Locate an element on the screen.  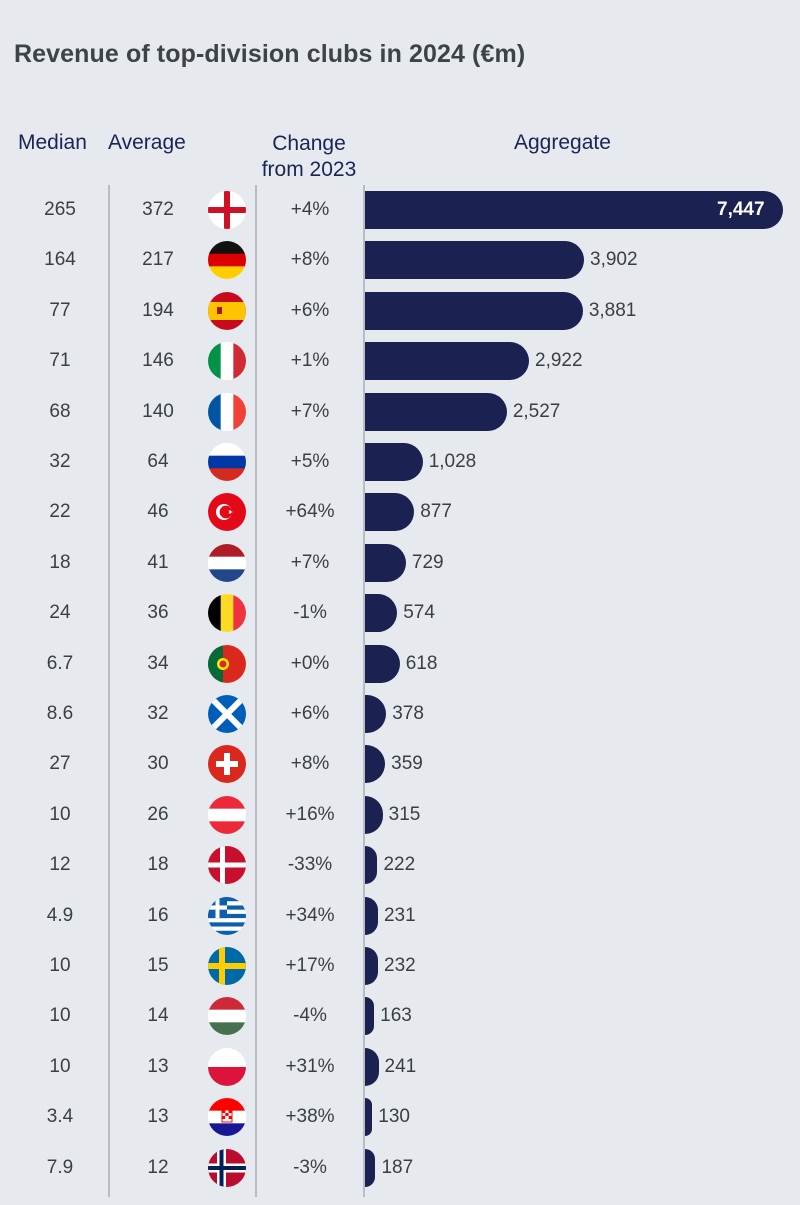
aggregate-value-label: 877 is located at coordinates (436, 512).